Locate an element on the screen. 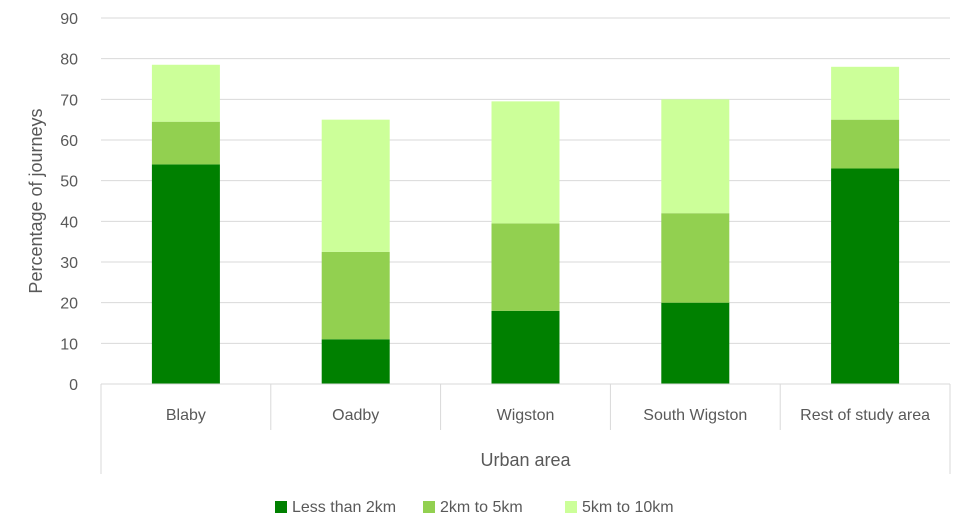 Image resolution: width=968 pixels, height=517 pixels. x-tick-label: Blaby is located at coordinates (186, 415).